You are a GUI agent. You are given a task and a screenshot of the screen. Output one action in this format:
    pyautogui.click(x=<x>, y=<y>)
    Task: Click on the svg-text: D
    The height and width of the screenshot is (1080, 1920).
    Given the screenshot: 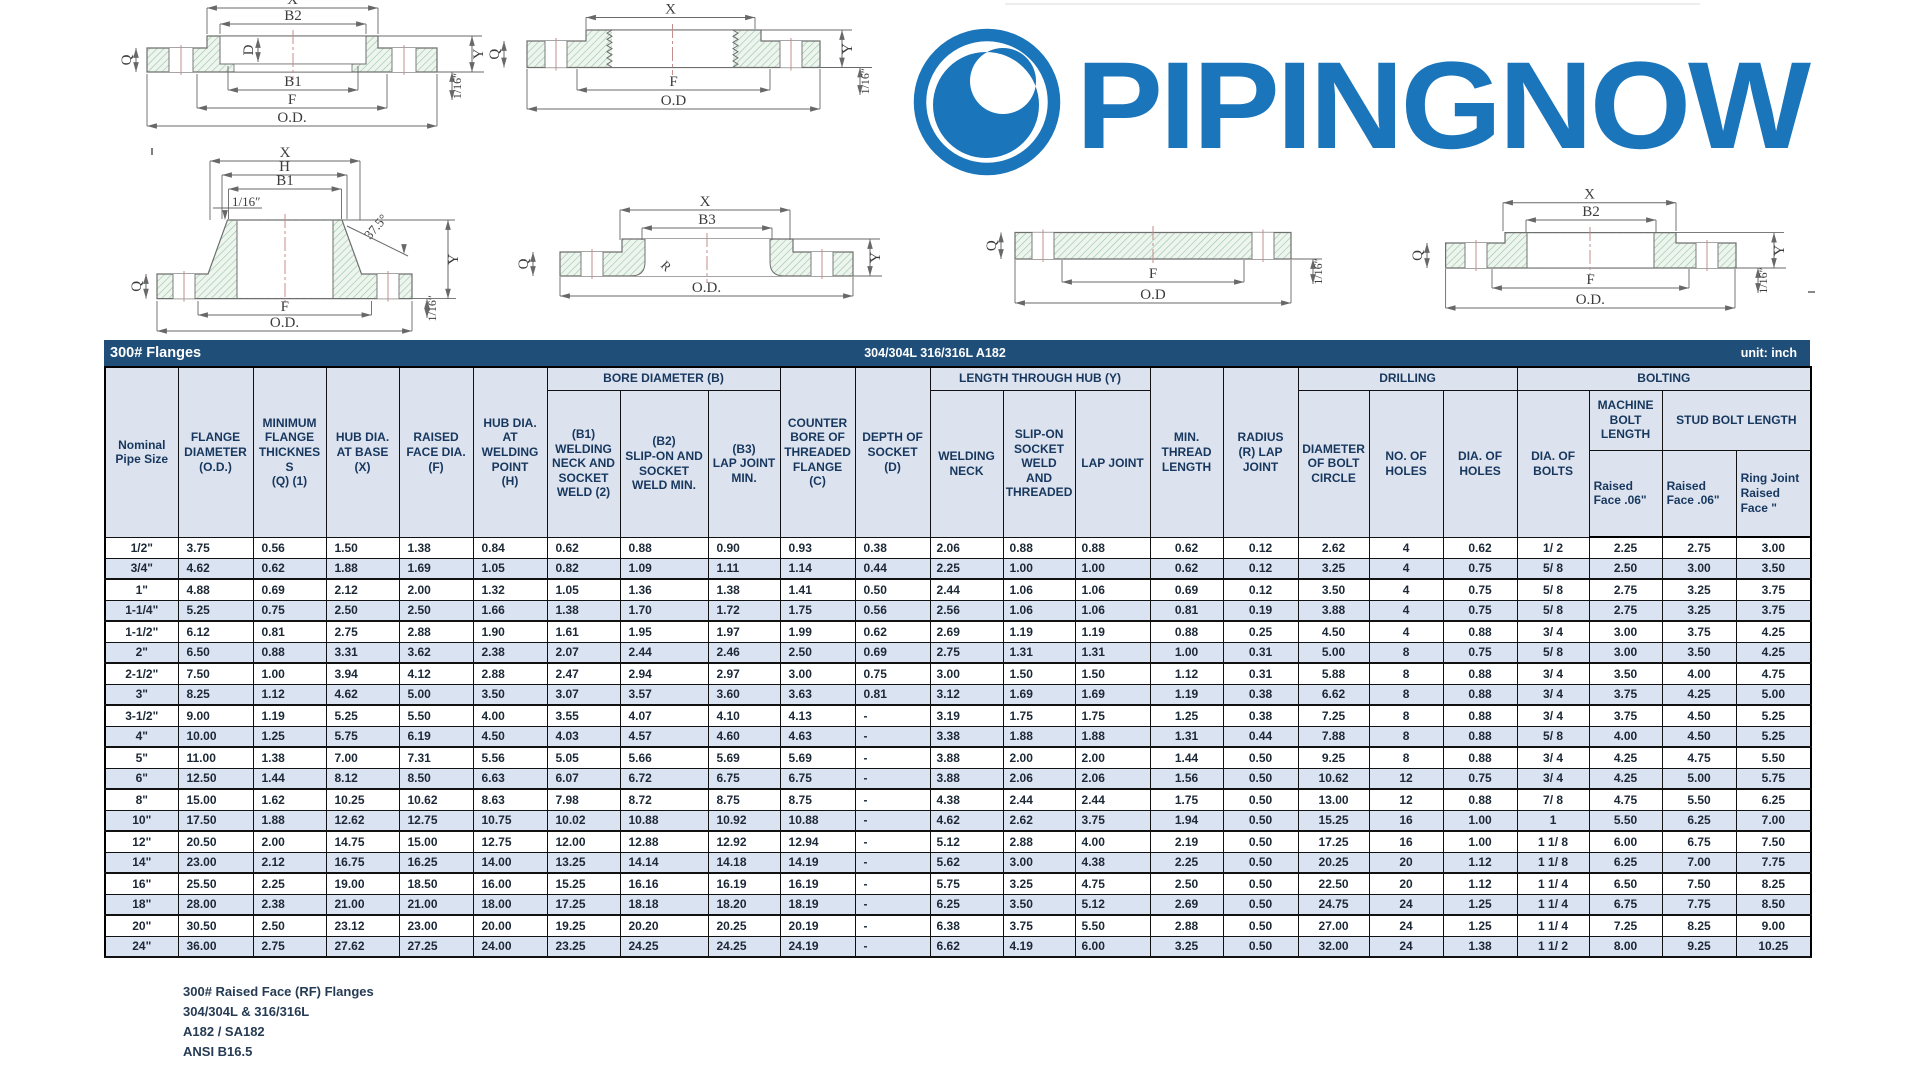 What is the action you would take?
    pyautogui.click(x=249, y=49)
    